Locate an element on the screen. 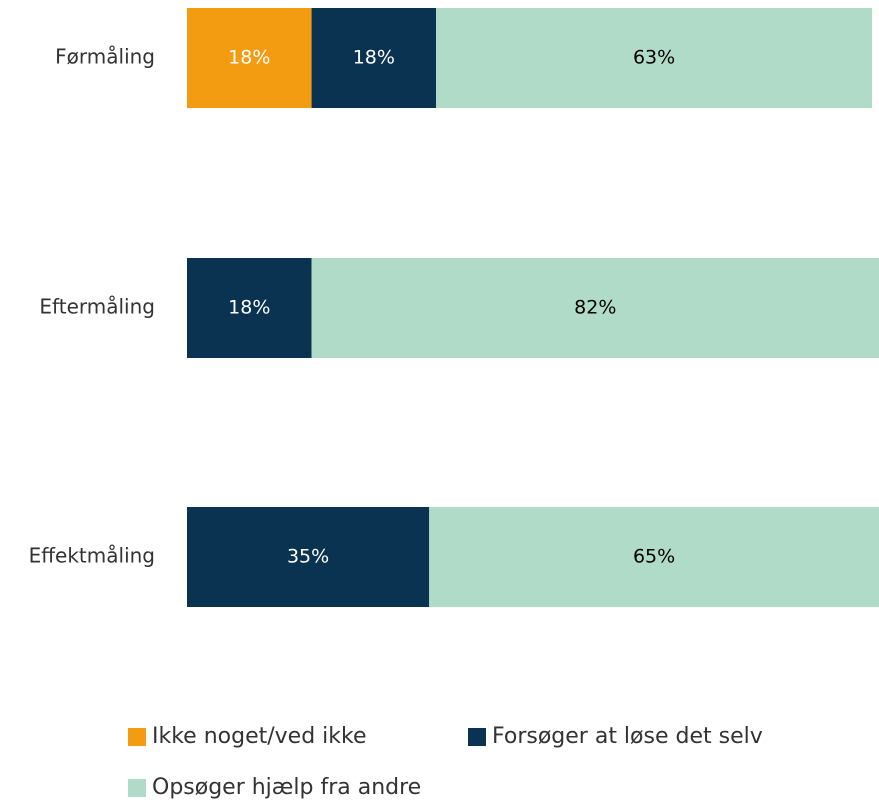 The width and height of the screenshot is (879, 803). value-label: 65% is located at coordinates (654, 557).